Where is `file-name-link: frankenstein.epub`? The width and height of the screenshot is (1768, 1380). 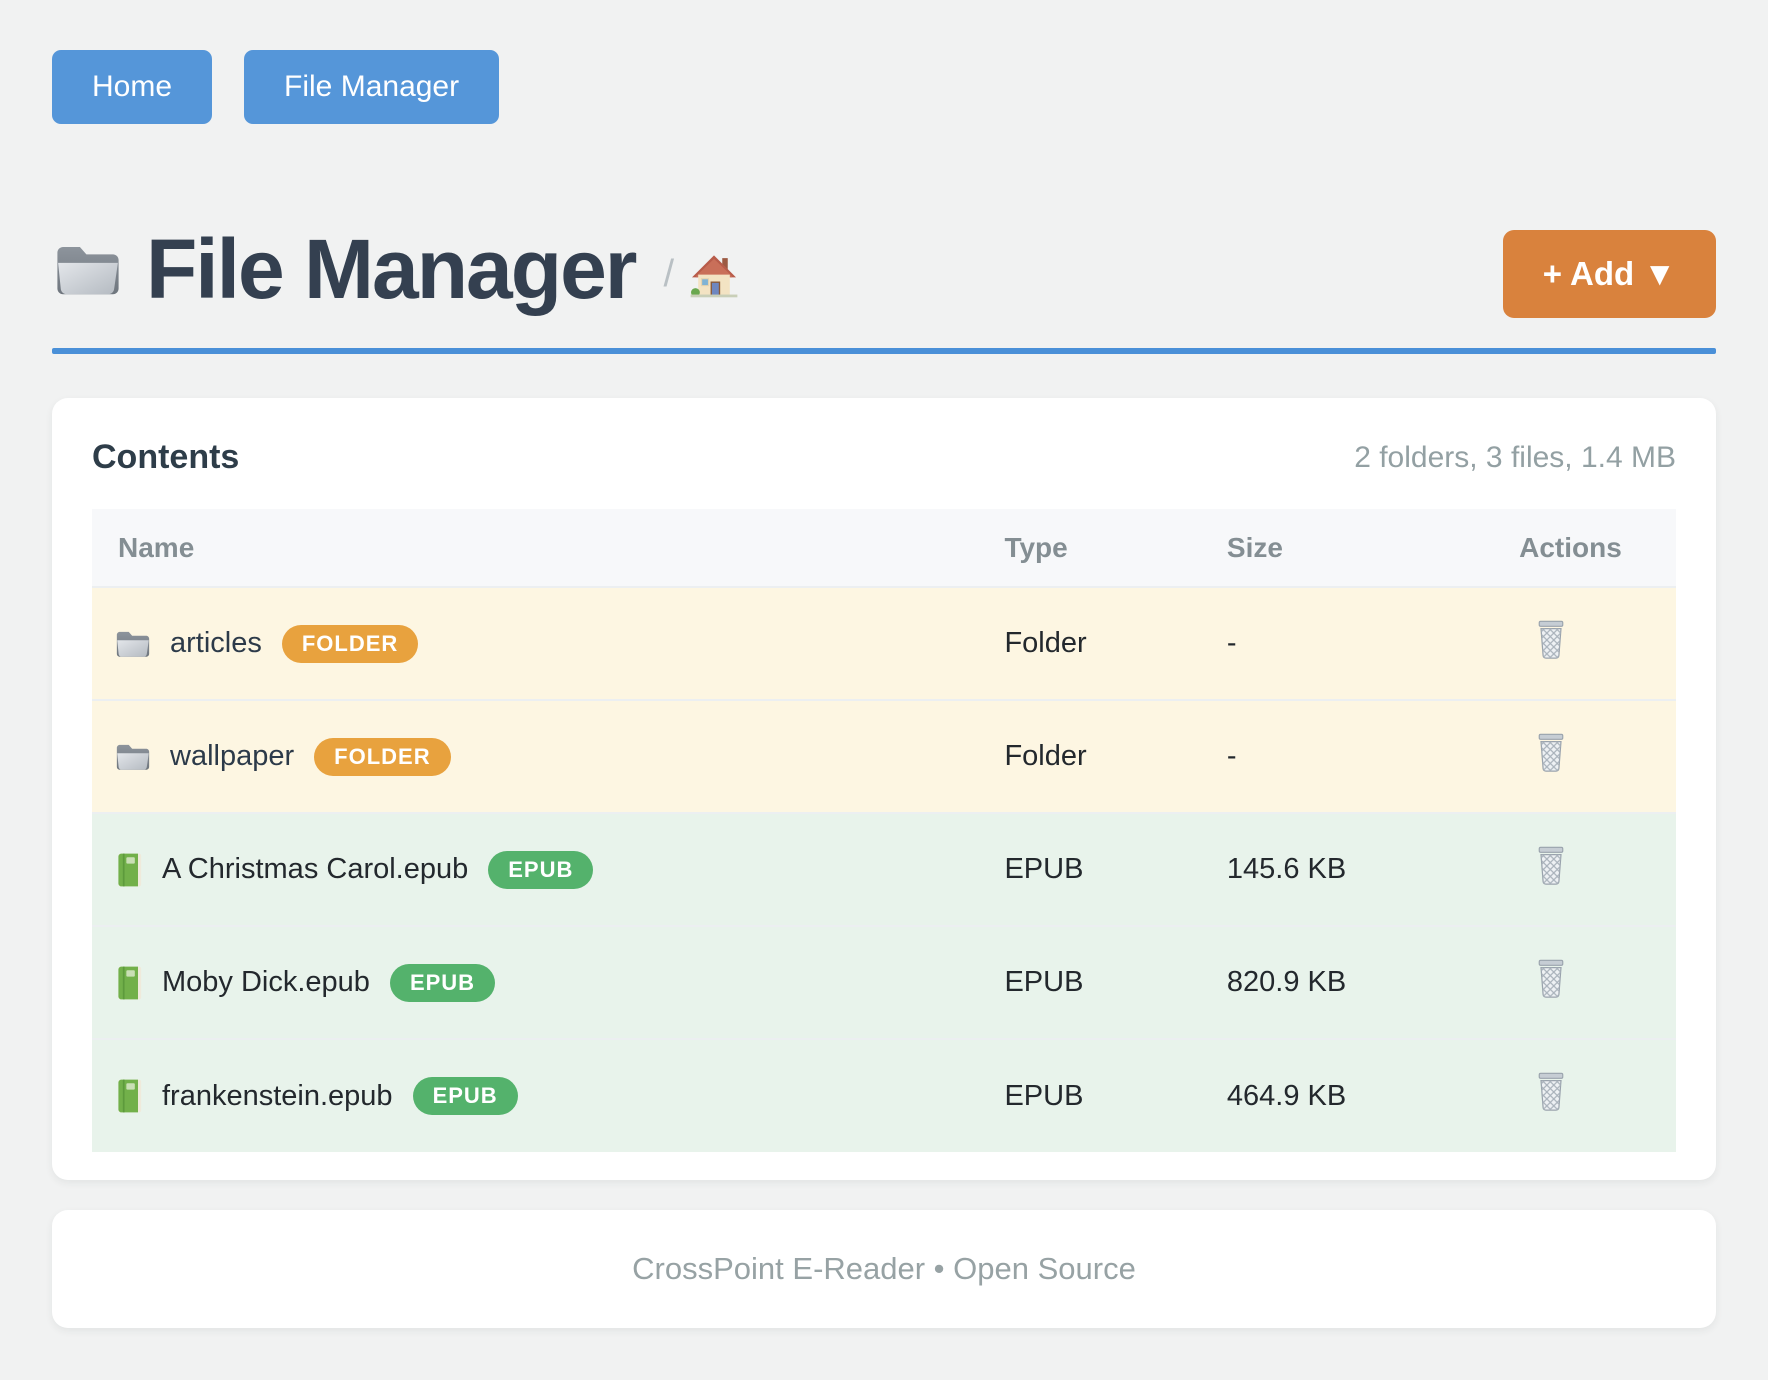
file-name-link: frankenstein.epub is located at coordinates (277, 1095).